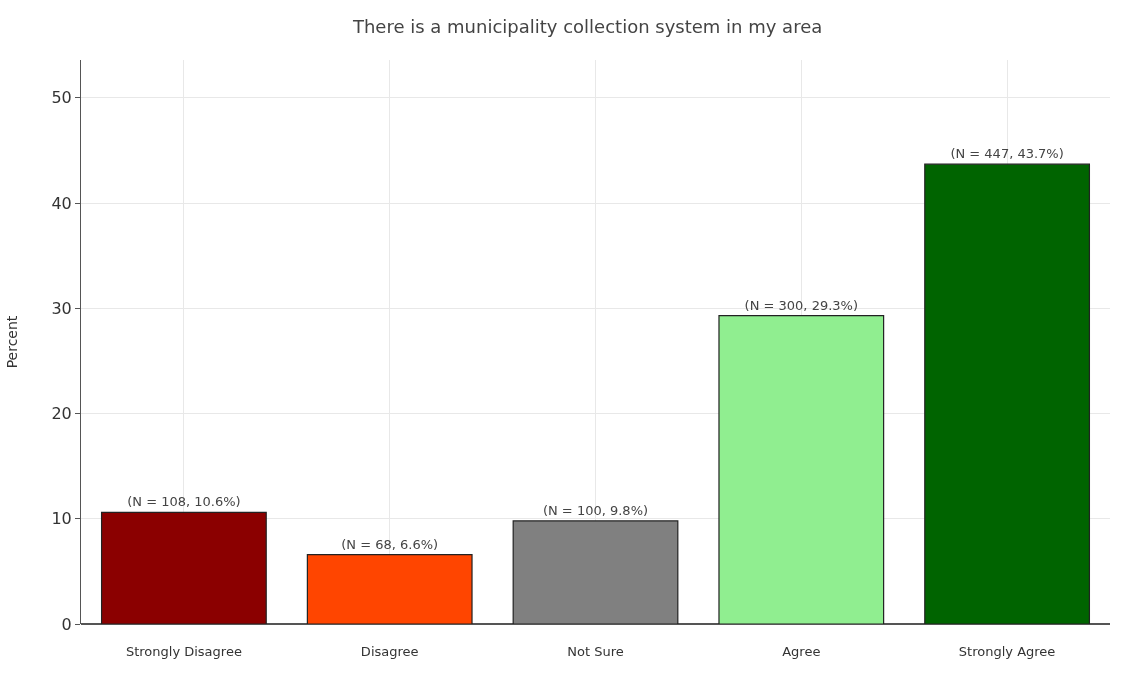 The height and width of the screenshot is (679, 1130). I want to click on chart-title: There is a municipality collection system in my area, so click(587, 26).